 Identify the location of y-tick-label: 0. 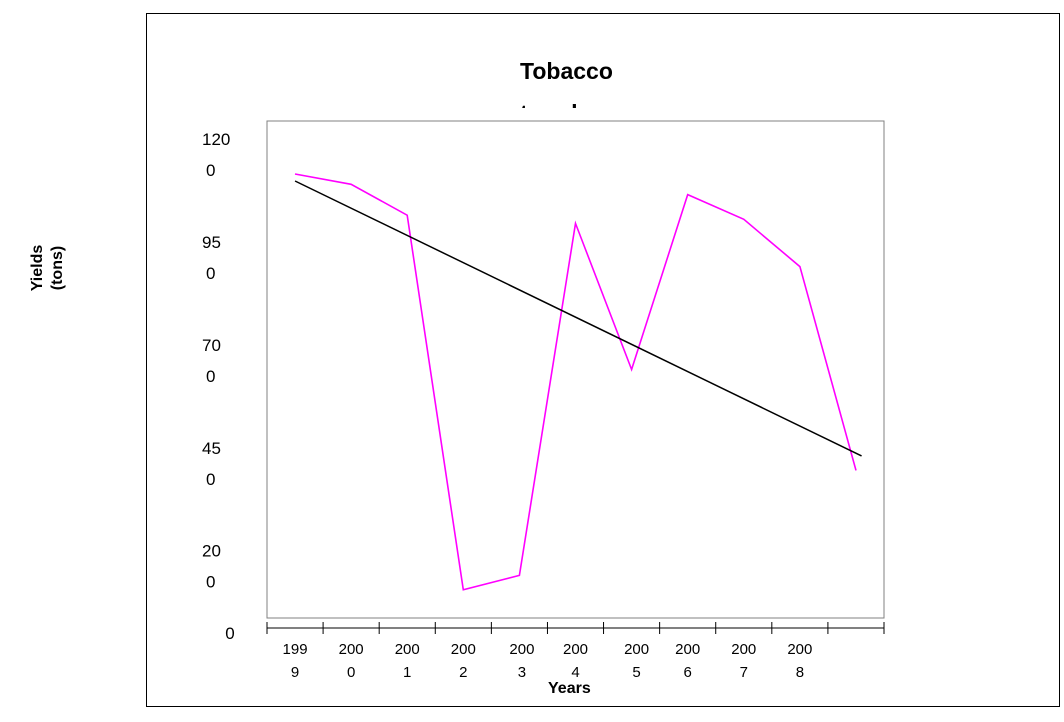
(229, 633).